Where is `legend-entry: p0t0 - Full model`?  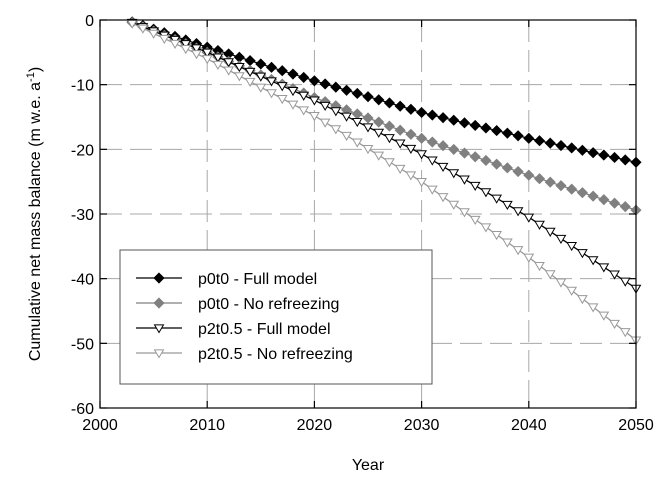
legend-entry: p0t0 - Full model is located at coordinates (226, 279).